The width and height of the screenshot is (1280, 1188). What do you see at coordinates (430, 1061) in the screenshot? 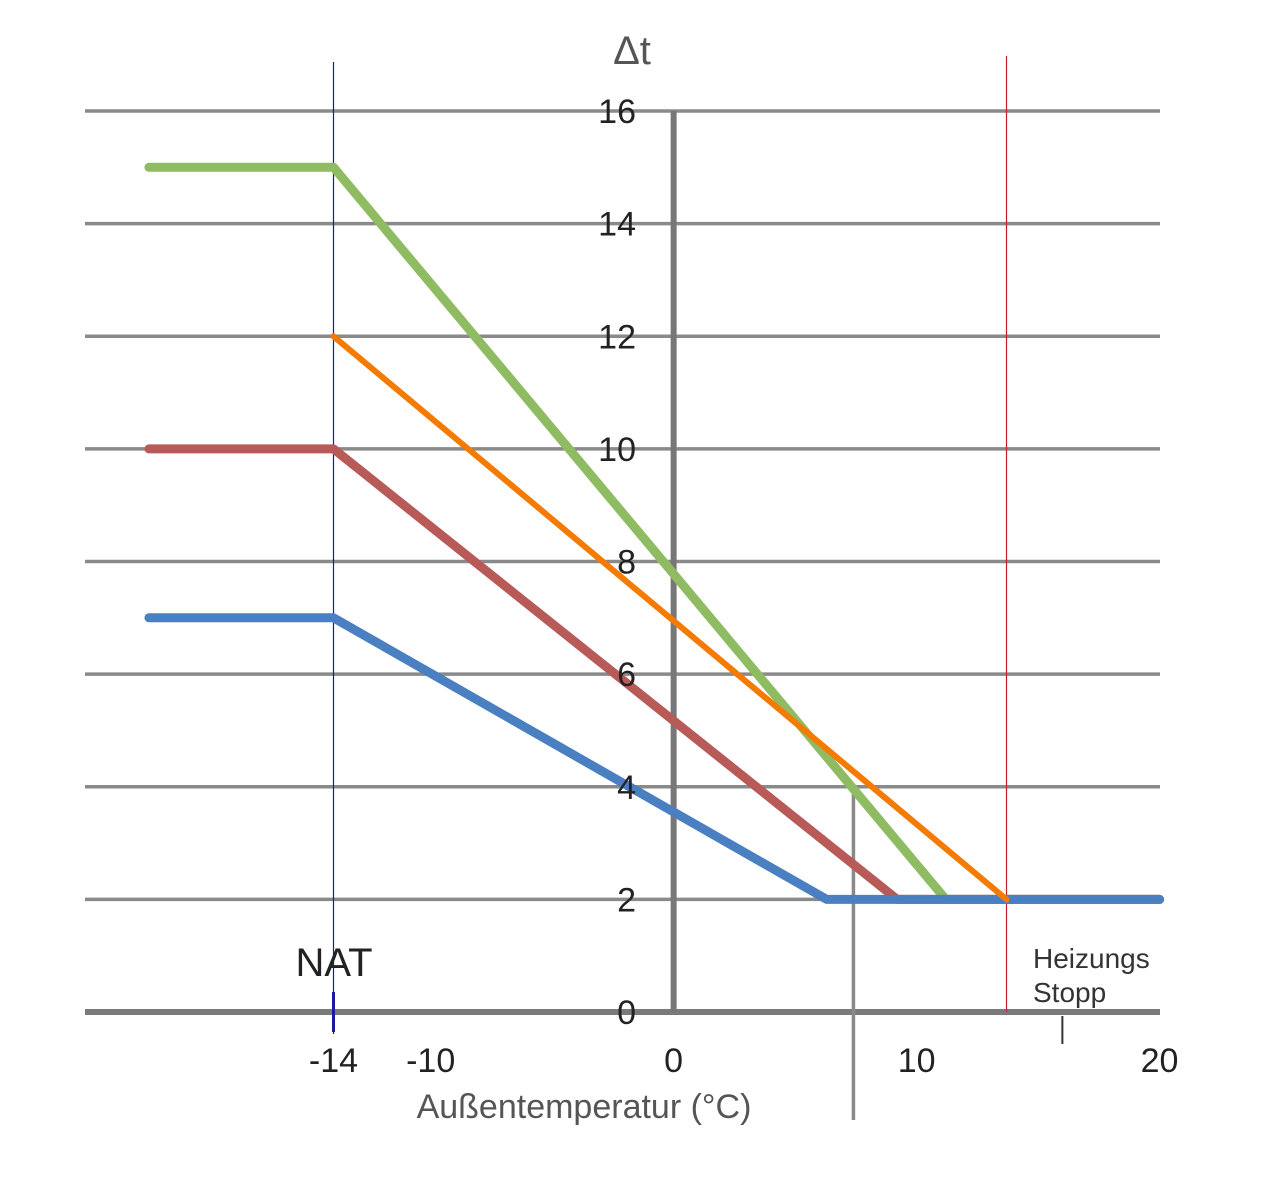
I see `x-tick-label: -10` at bounding box center [430, 1061].